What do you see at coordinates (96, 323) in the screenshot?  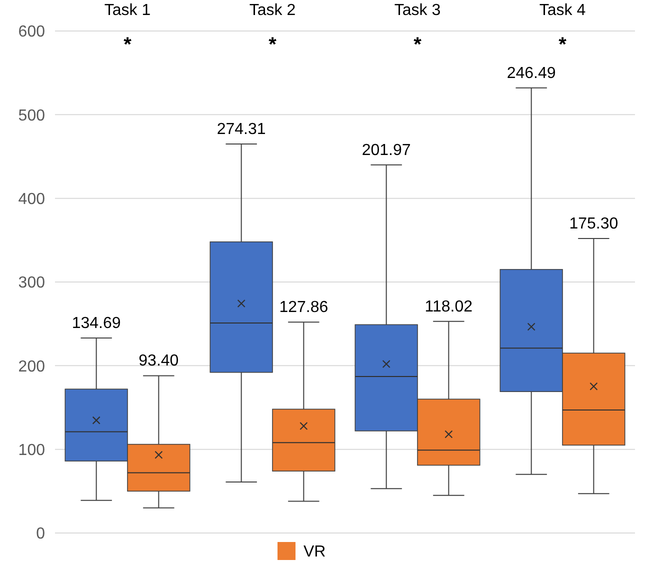 I see `text: 134.69` at bounding box center [96, 323].